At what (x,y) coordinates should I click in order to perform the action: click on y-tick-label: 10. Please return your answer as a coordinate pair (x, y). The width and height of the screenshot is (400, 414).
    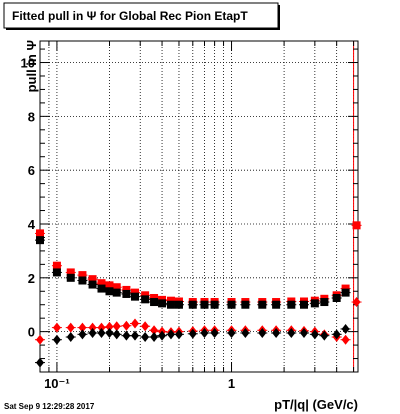
    Looking at the image, I should click on (28, 63).